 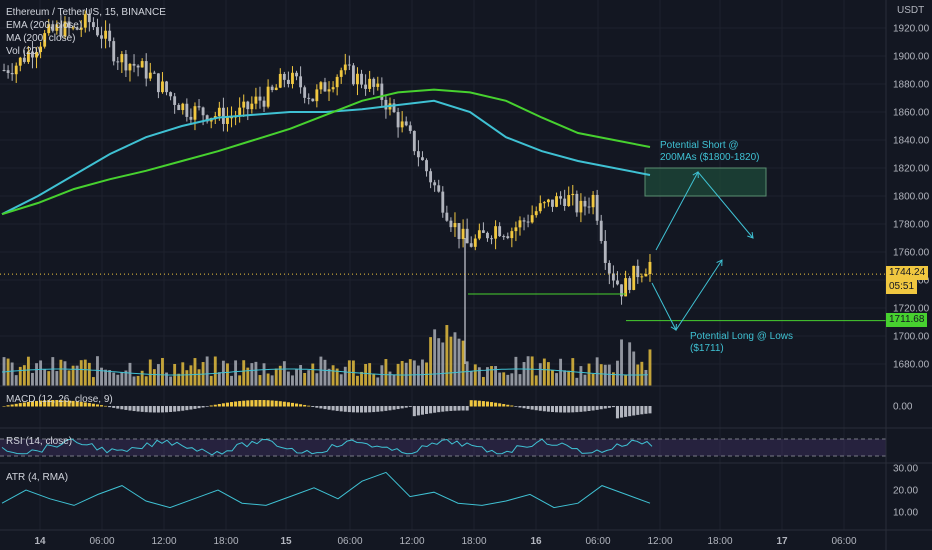 I want to click on ema-legend: EMA (200, close), so click(x=44, y=25).